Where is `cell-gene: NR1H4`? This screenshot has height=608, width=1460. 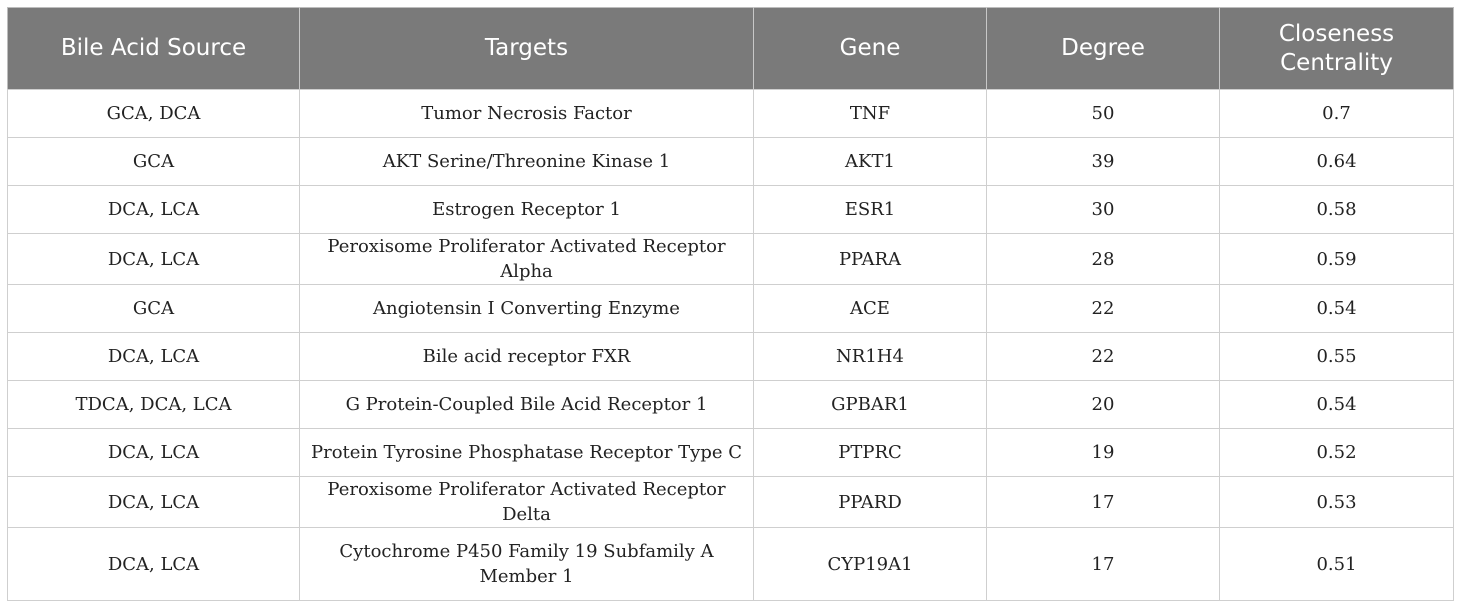 cell-gene: NR1H4 is located at coordinates (870, 356).